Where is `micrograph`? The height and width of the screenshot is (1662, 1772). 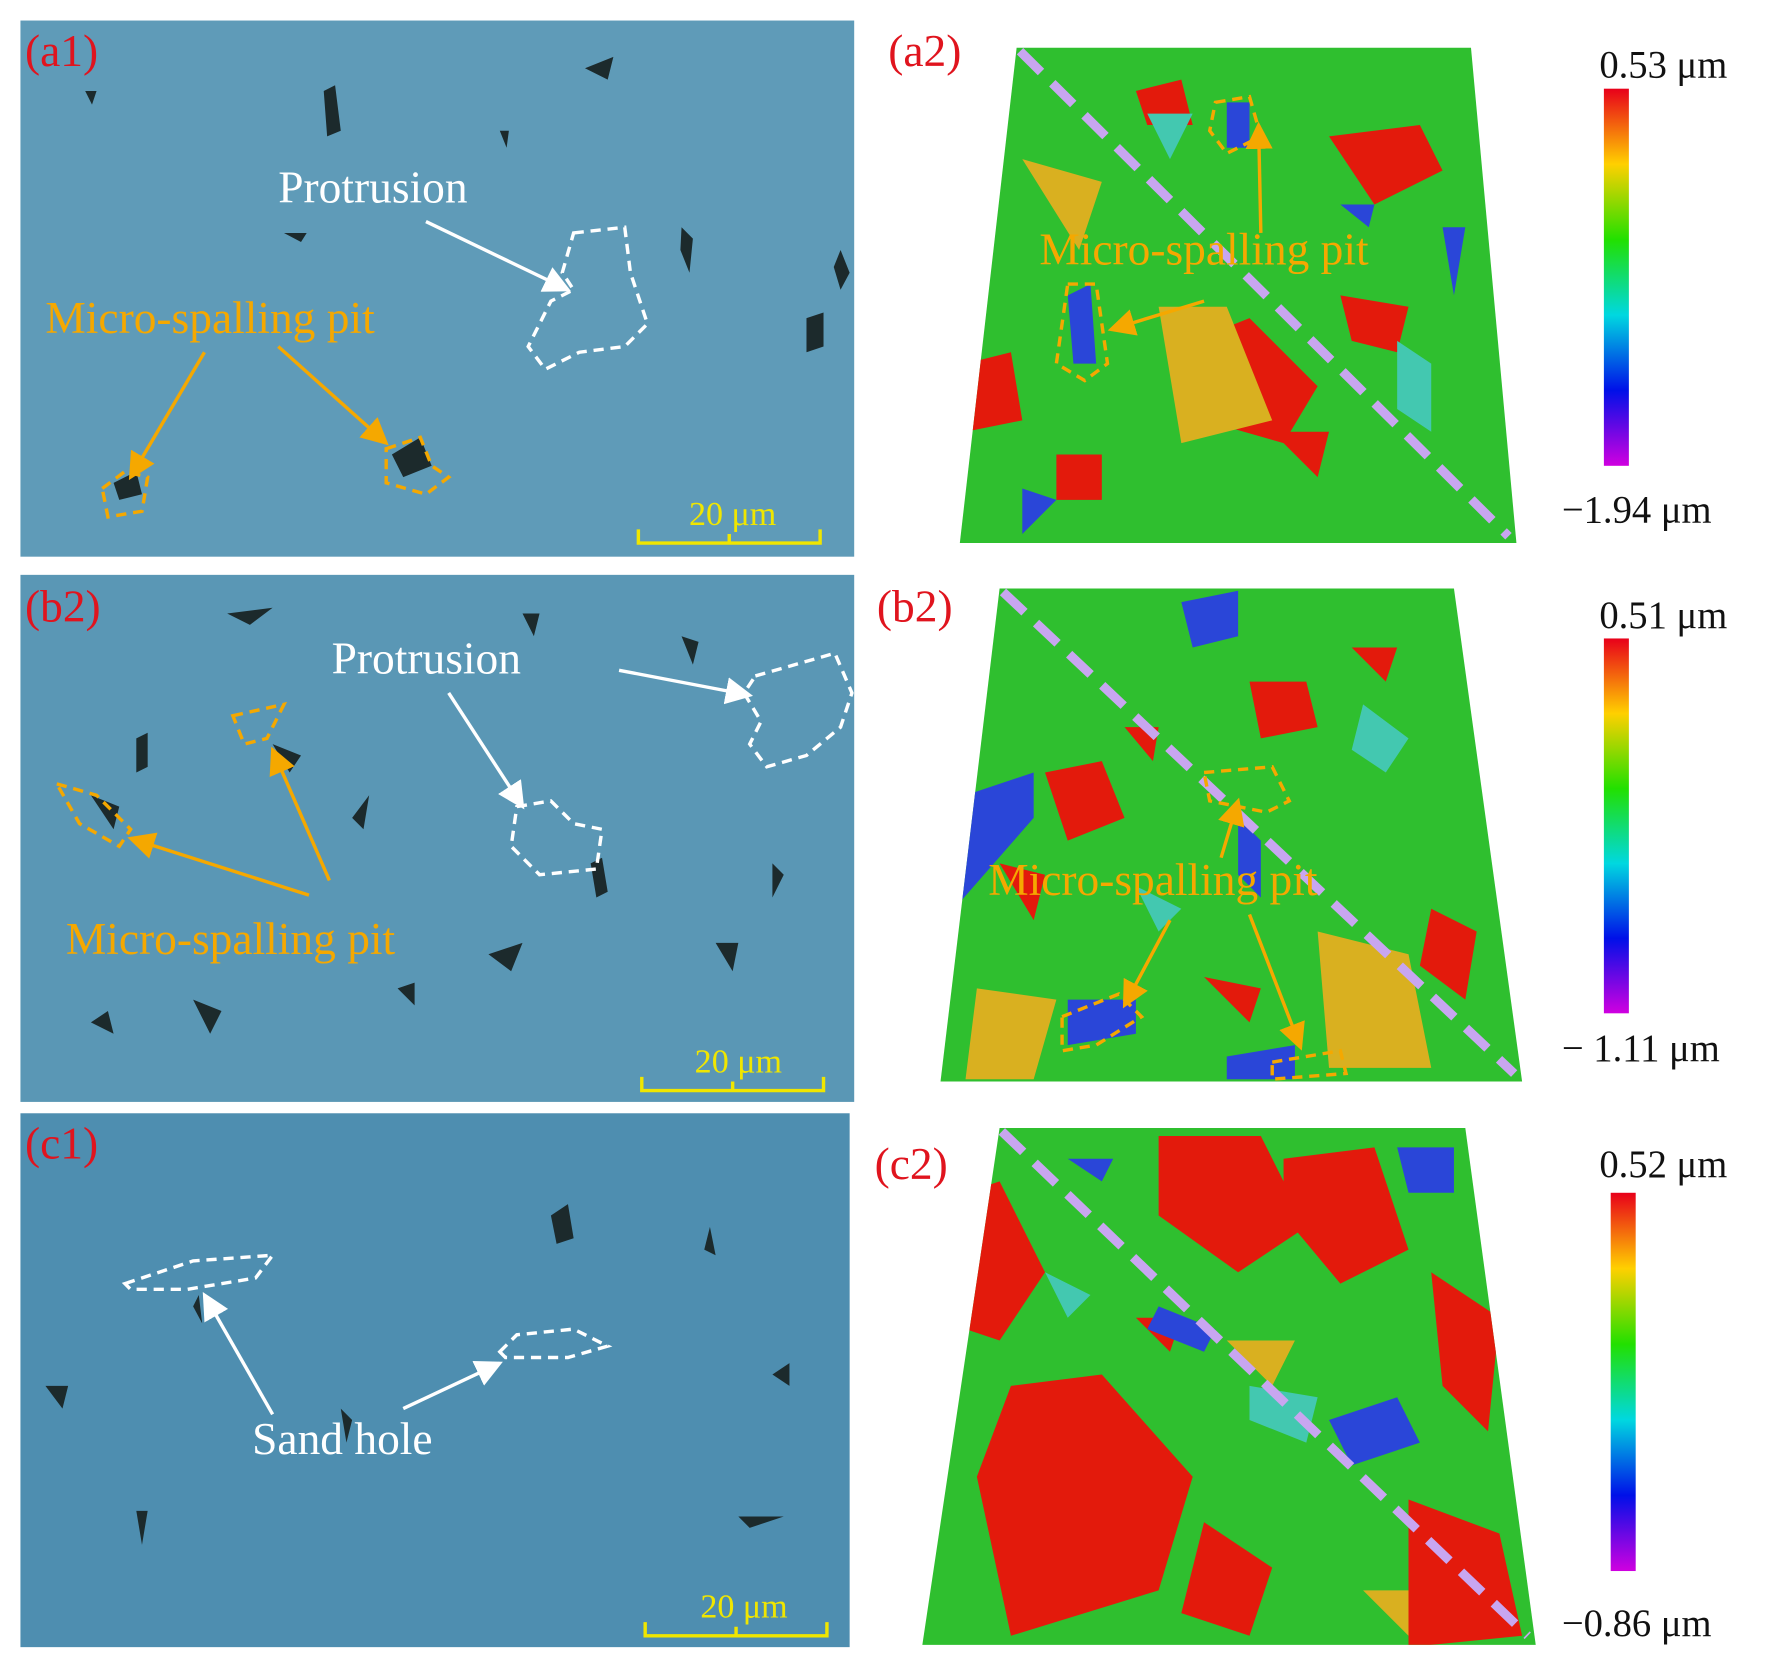 micrograph is located at coordinates (437, 838).